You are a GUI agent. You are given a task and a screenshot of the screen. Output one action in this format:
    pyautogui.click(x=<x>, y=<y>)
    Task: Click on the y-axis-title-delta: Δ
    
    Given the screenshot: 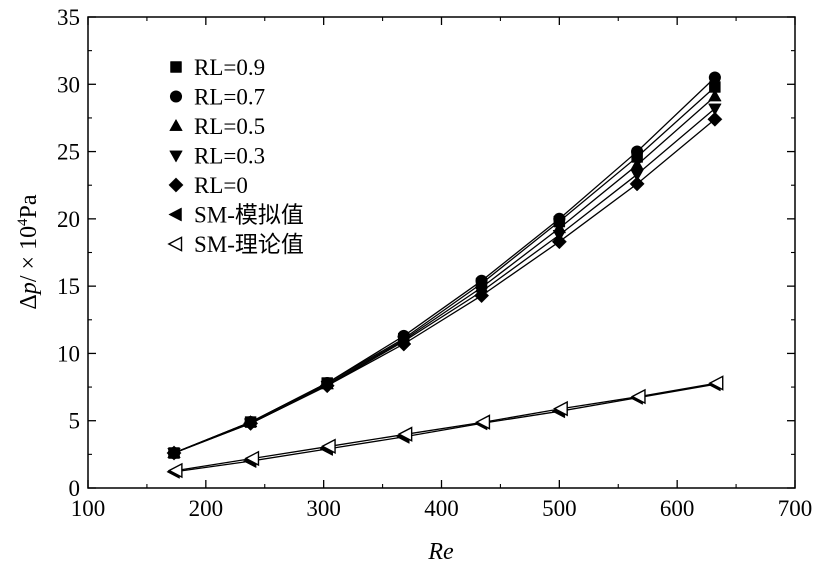 What is the action you would take?
    pyautogui.click(x=29, y=301)
    